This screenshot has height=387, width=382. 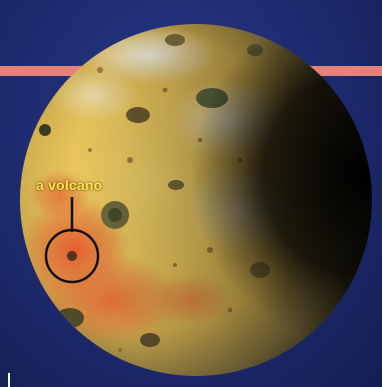 What do you see at coordinates (69, 185) in the screenshot?
I see `volcano-label: a volcano` at bounding box center [69, 185].